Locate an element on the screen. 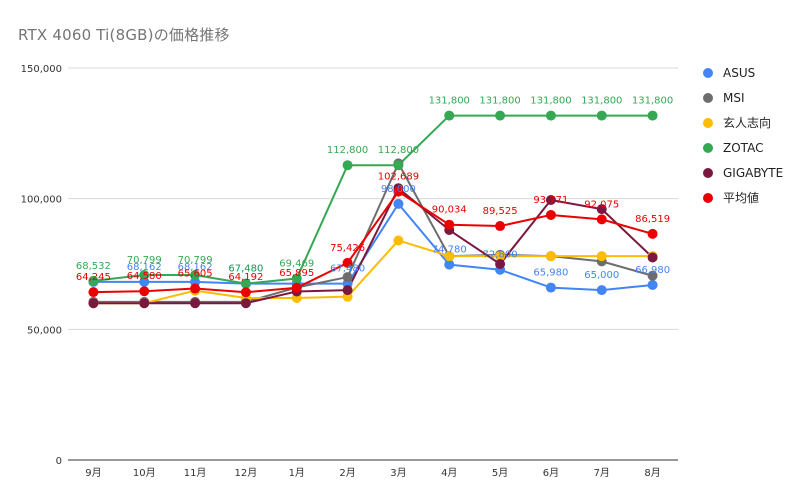 Image resolution: width=812 pixels, height=502 pixels. data-label: 112,800 is located at coordinates (347, 150).